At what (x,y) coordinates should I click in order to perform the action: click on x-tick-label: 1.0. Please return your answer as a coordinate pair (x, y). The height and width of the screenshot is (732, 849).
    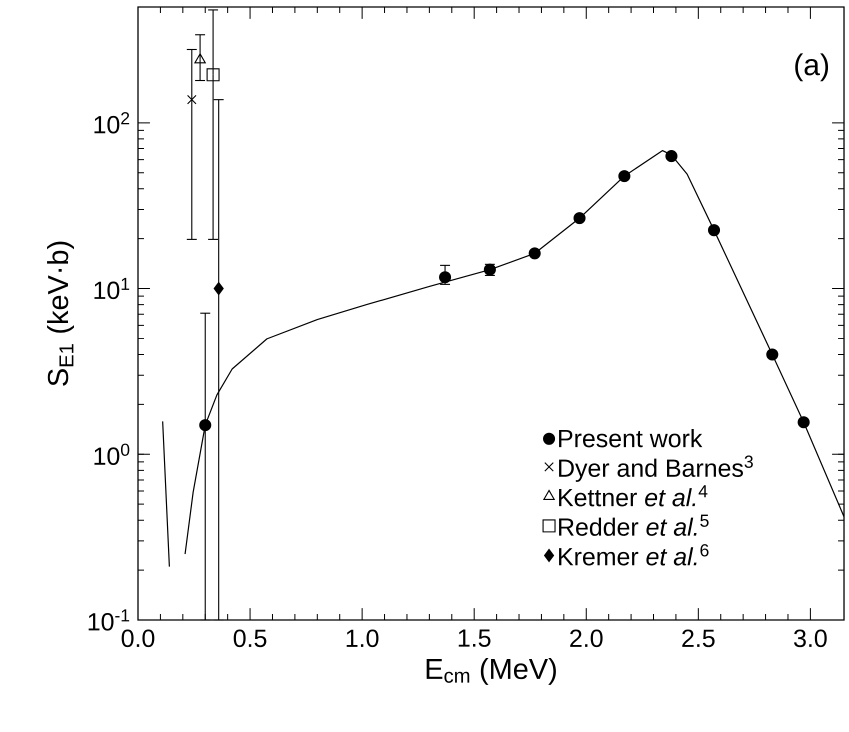
    Looking at the image, I should click on (362, 639).